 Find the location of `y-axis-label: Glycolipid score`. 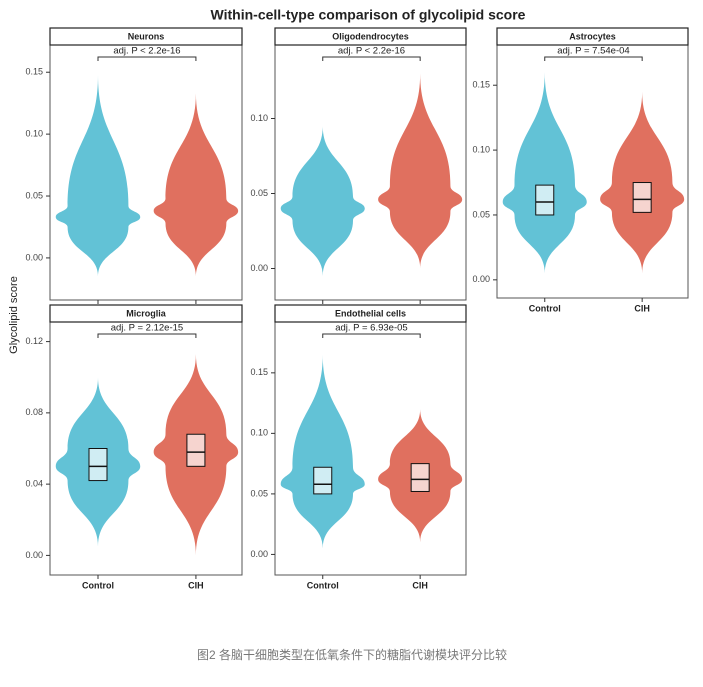

y-axis-label: Glycolipid score is located at coordinates (14, 315).